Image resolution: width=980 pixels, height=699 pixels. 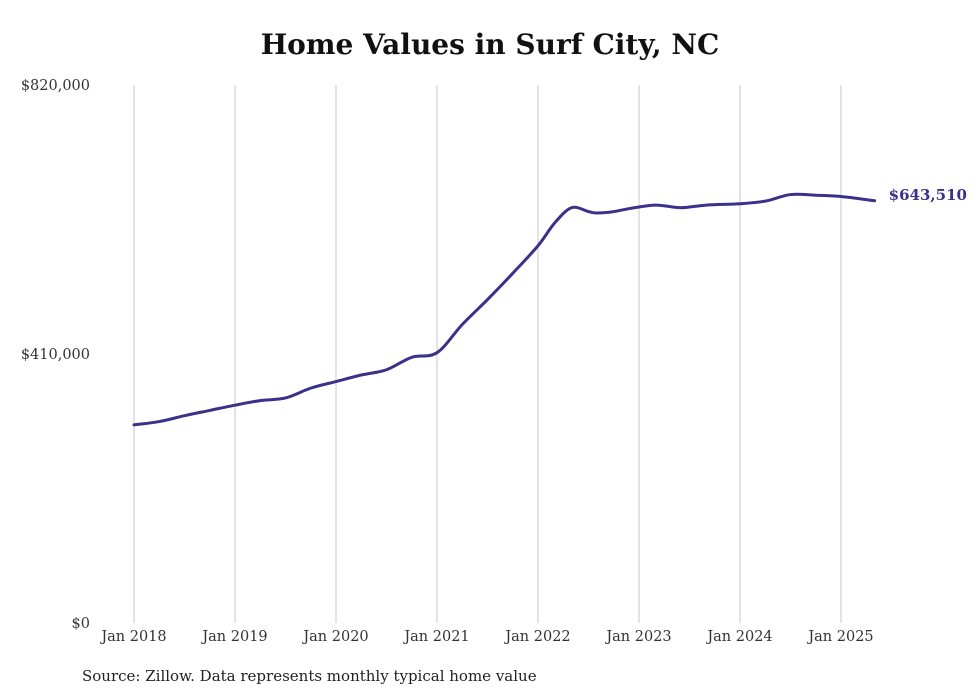 What do you see at coordinates (839, 637) in the screenshot?
I see `x-tick-label: Jan 2025` at bounding box center [839, 637].